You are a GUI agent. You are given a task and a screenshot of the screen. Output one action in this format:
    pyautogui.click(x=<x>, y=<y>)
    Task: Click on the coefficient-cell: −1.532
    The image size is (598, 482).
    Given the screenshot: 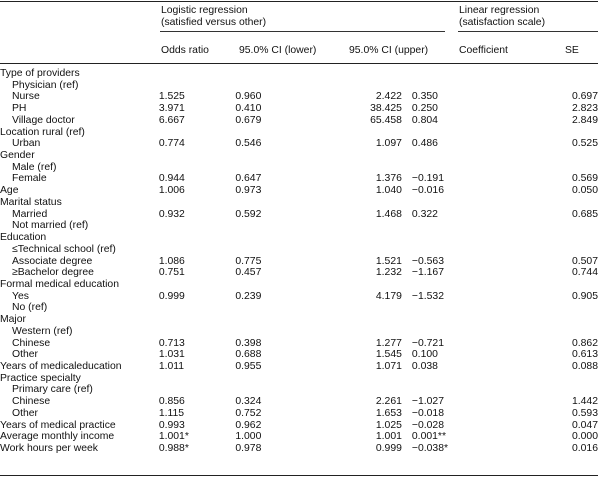 What is the action you would take?
    pyautogui.click(x=427, y=296)
    